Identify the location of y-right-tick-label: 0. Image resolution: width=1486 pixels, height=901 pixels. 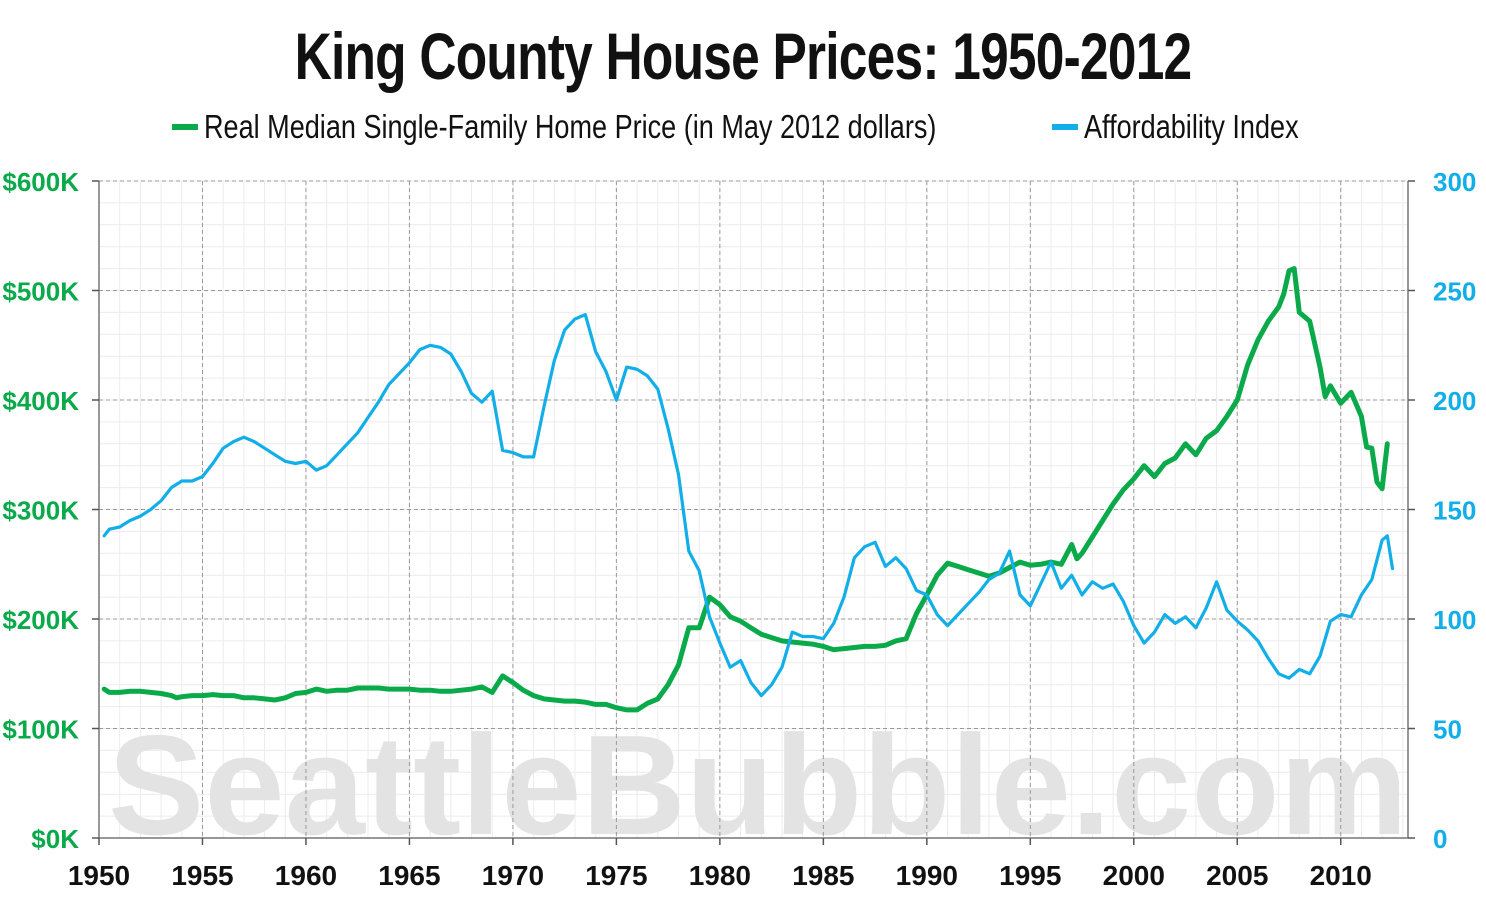
(1440, 839).